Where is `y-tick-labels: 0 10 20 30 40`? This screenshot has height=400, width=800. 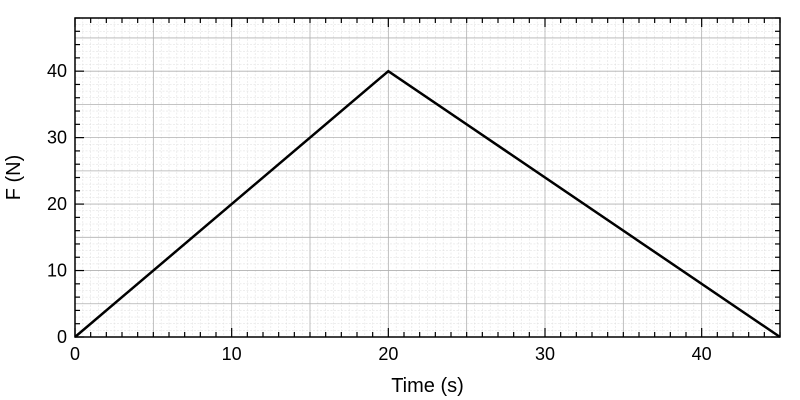 y-tick-labels: 0 10 20 30 40 is located at coordinates (57, 204).